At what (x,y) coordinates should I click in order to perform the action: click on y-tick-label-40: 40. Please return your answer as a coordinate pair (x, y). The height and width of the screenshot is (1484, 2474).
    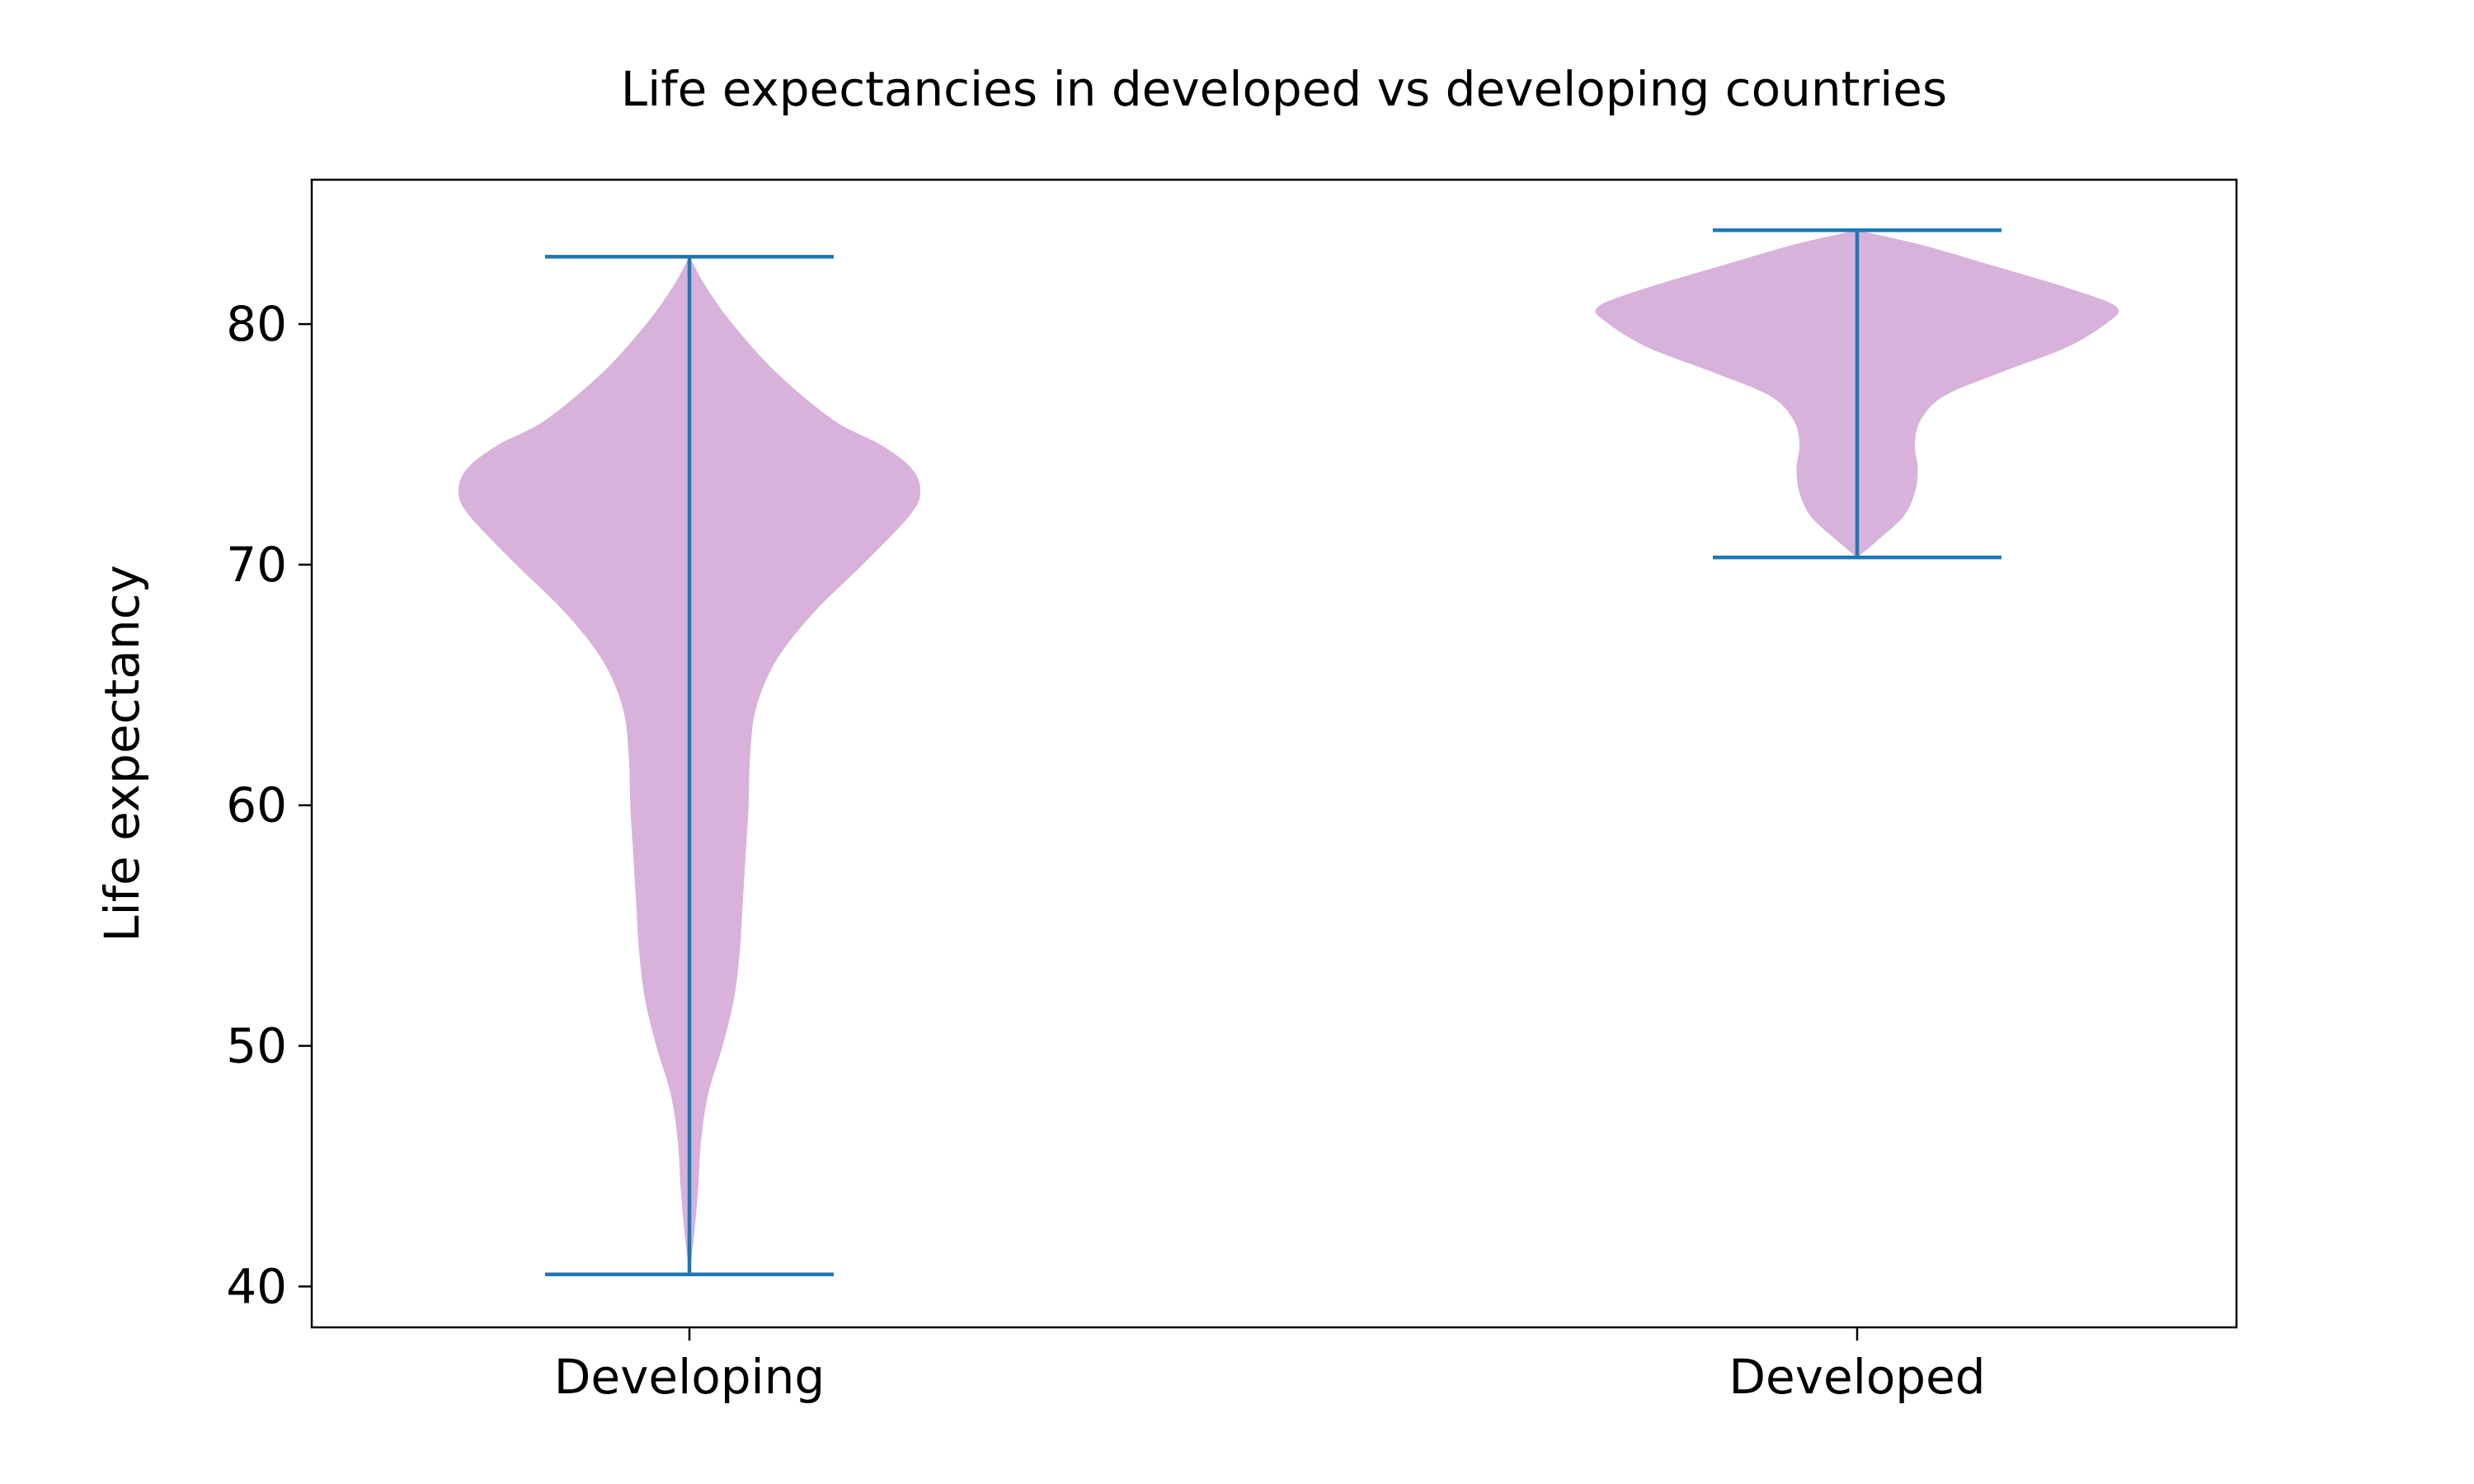
    Looking at the image, I should click on (256, 1286).